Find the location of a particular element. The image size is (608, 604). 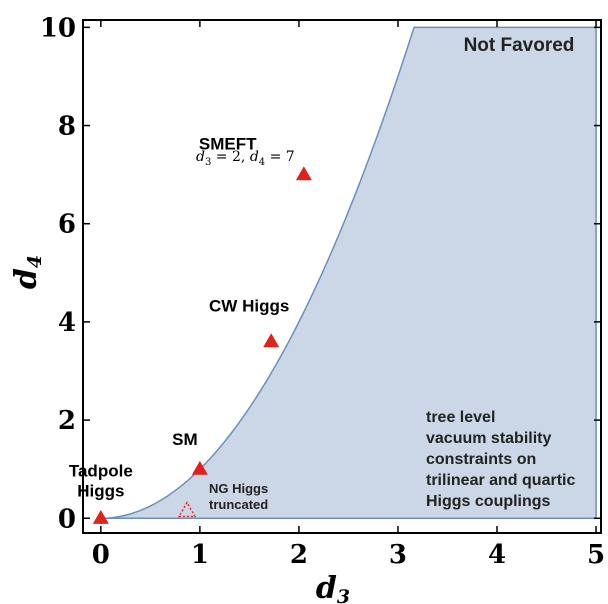

x-tick-label: 2 is located at coordinates (299, 555).